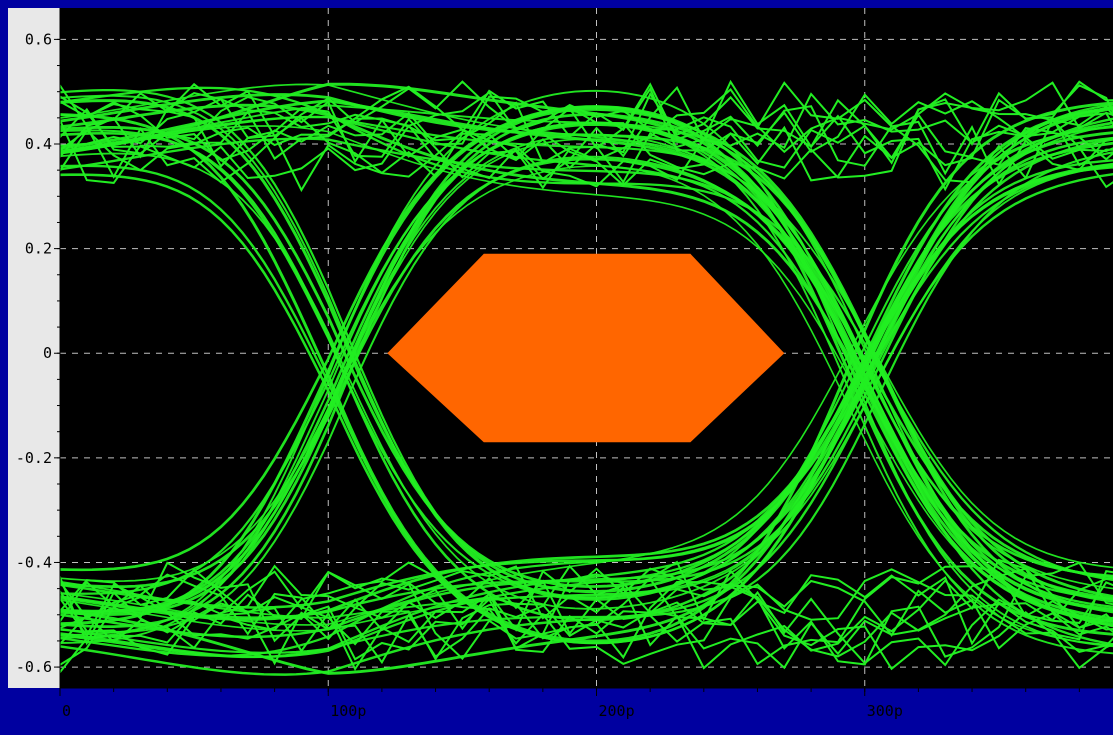  What do you see at coordinates (66, 711) in the screenshot?
I see `x-tick-label: 0` at bounding box center [66, 711].